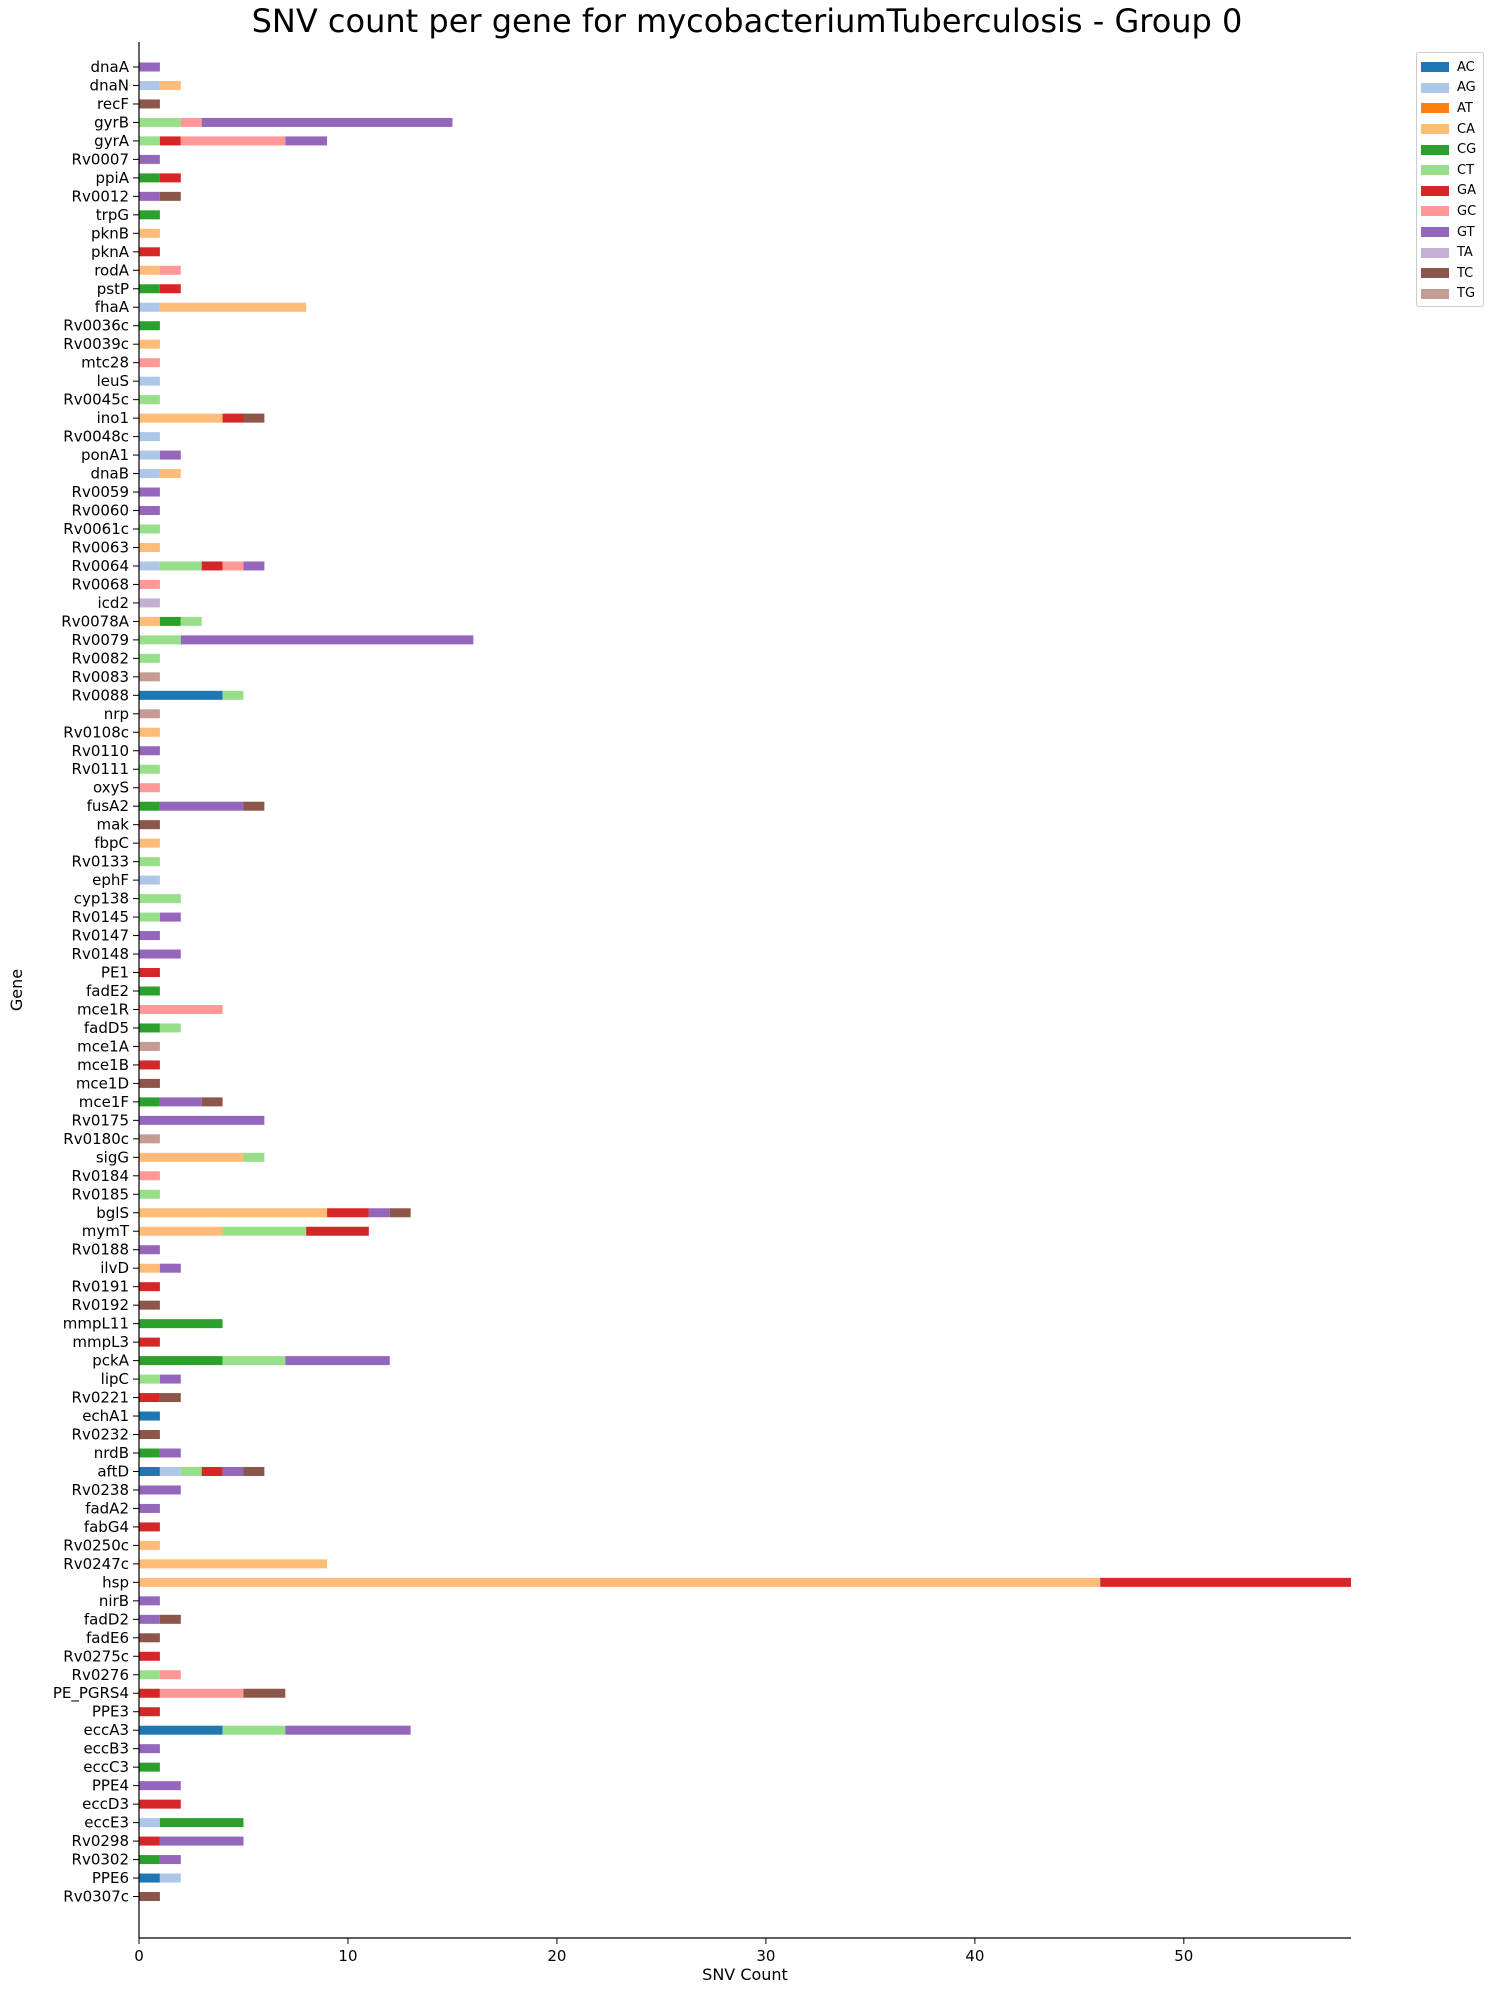 Image resolution: width=1494 pixels, height=1992 pixels. What do you see at coordinates (170, 474) in the screenshot?
I see `bar-dnaB-CA` at bounding box center [170, 474].